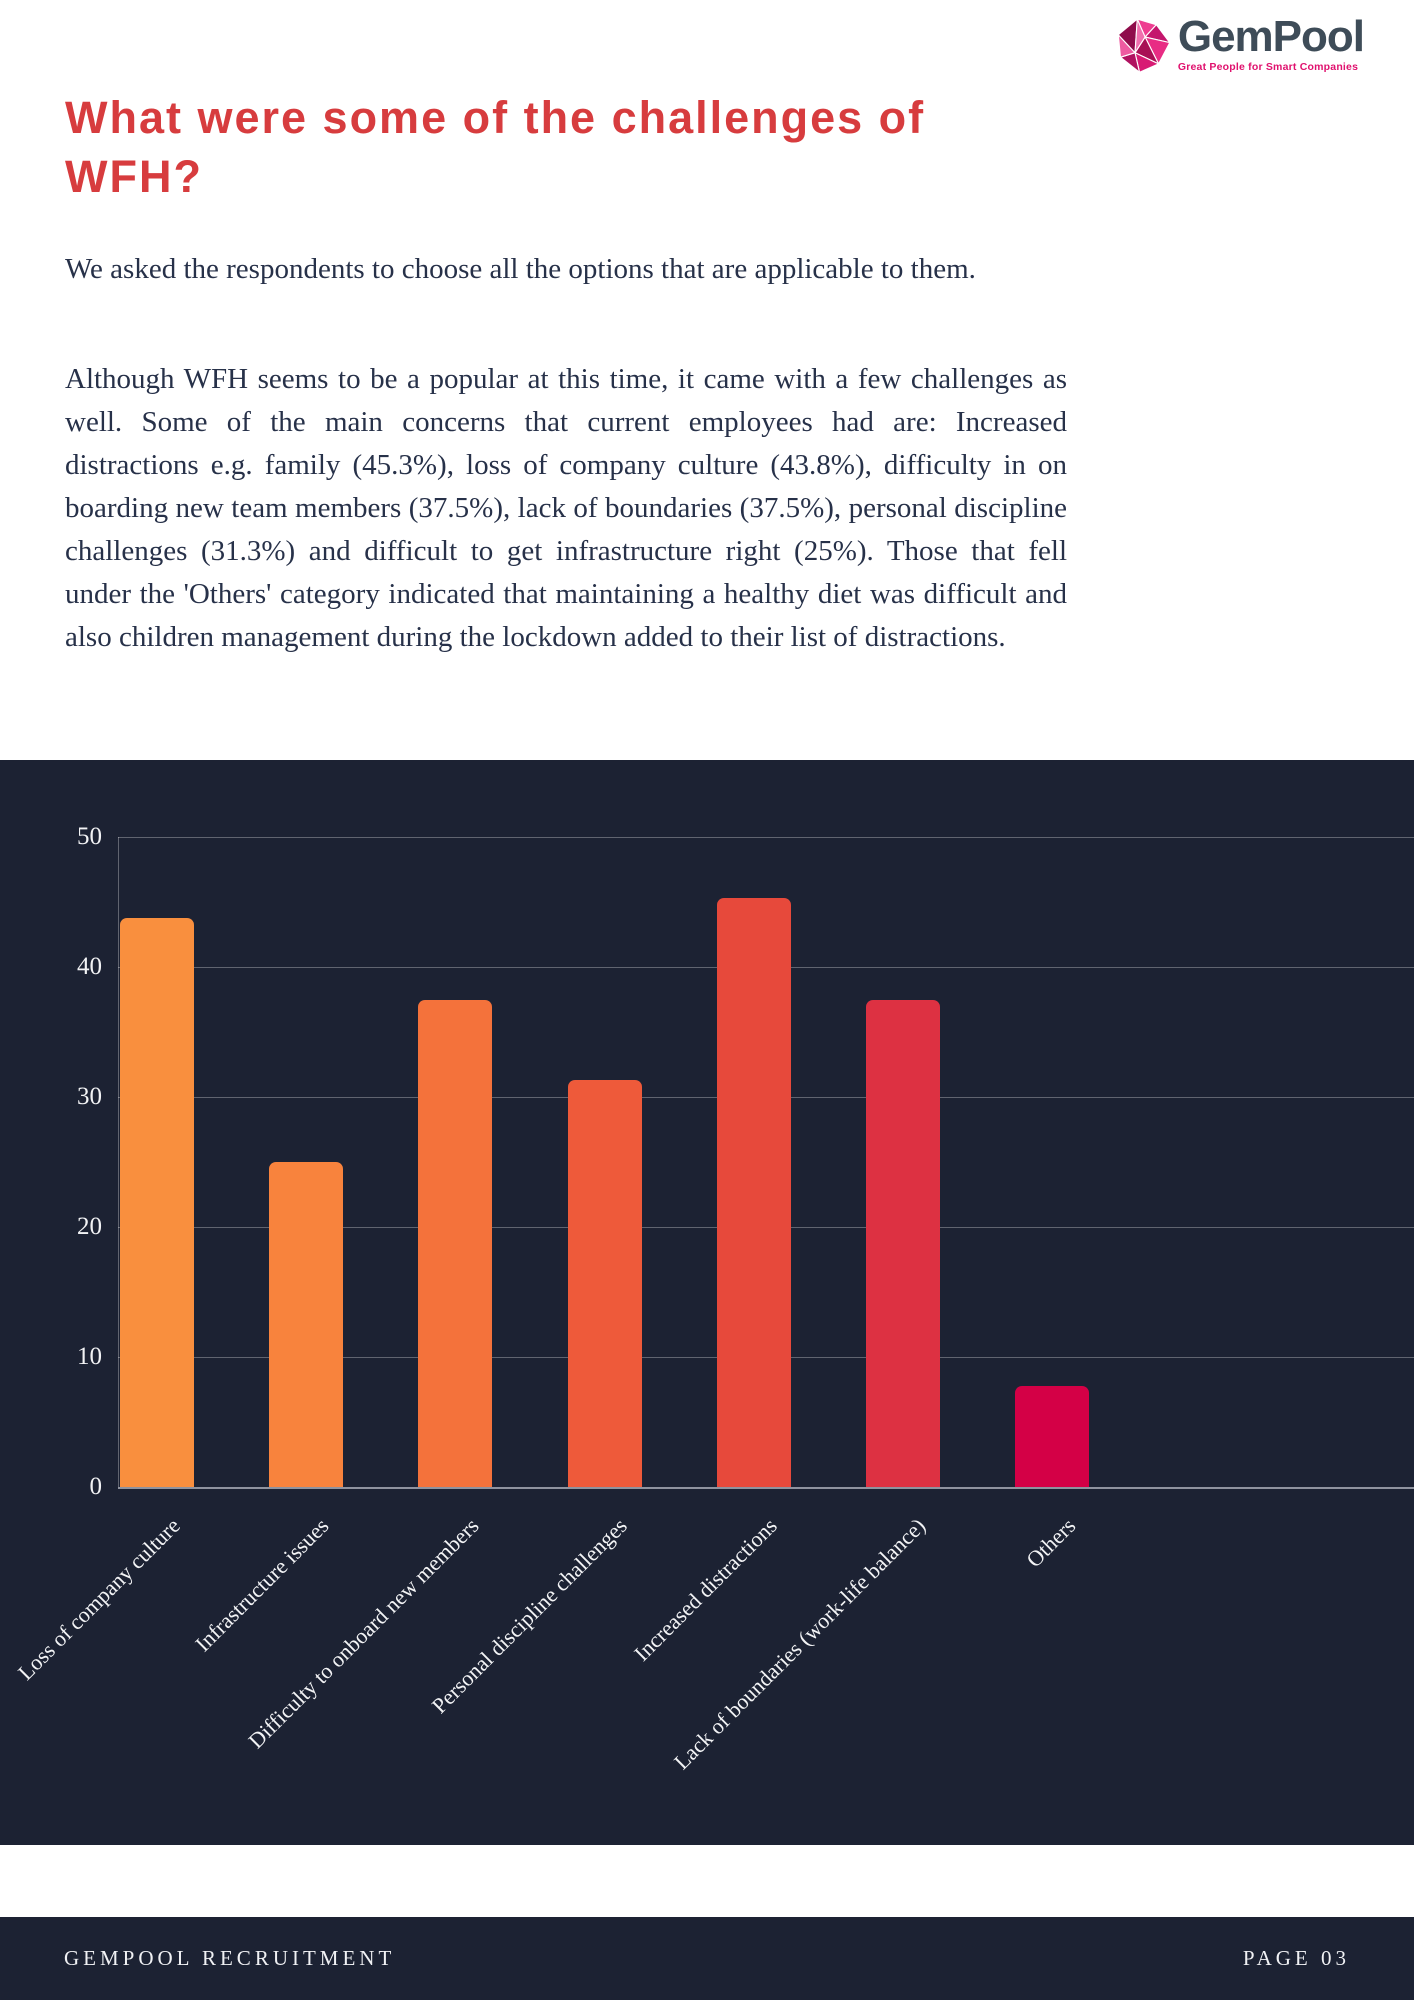  Describe the element at coordinates (96, 1486) in the screenshot. I see `y-tick-label: 0` at that location.